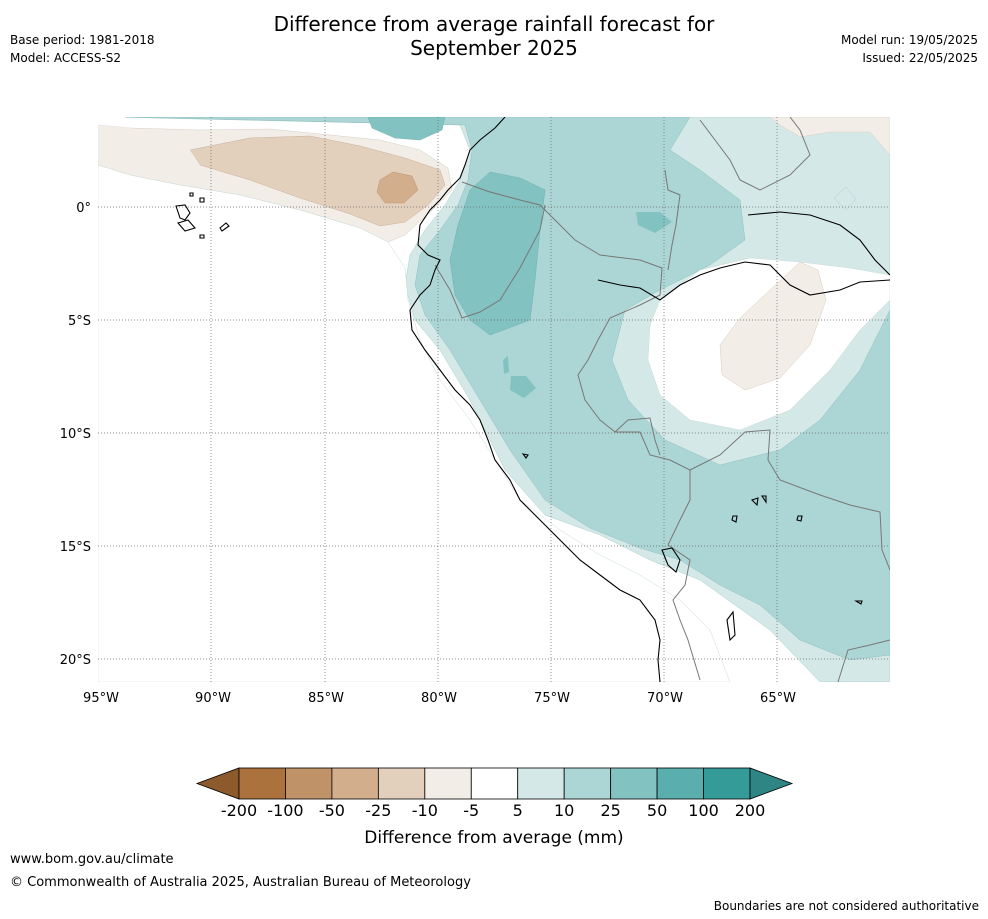  What do you see at coordinates (75, 660) in the screenshot?
I see `lat-tick-label: 20°S` at bounding box center [75, 660].